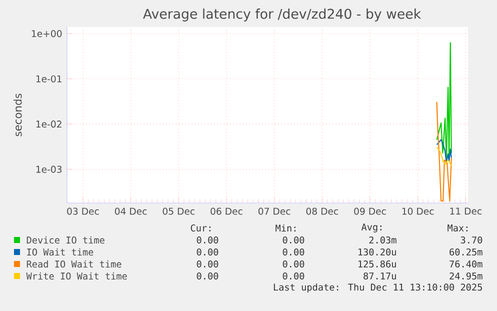  I want to click on legend-label: IO Wait time, so click(60, 252).